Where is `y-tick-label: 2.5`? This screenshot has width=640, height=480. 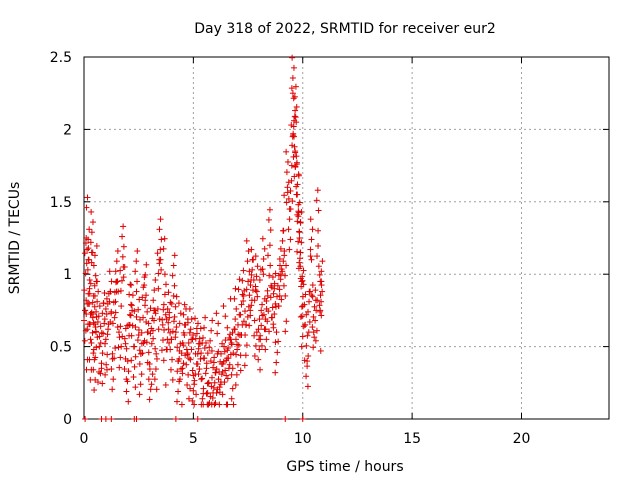 y-tick-label: 2.5 is located at coordinates (61, 58).